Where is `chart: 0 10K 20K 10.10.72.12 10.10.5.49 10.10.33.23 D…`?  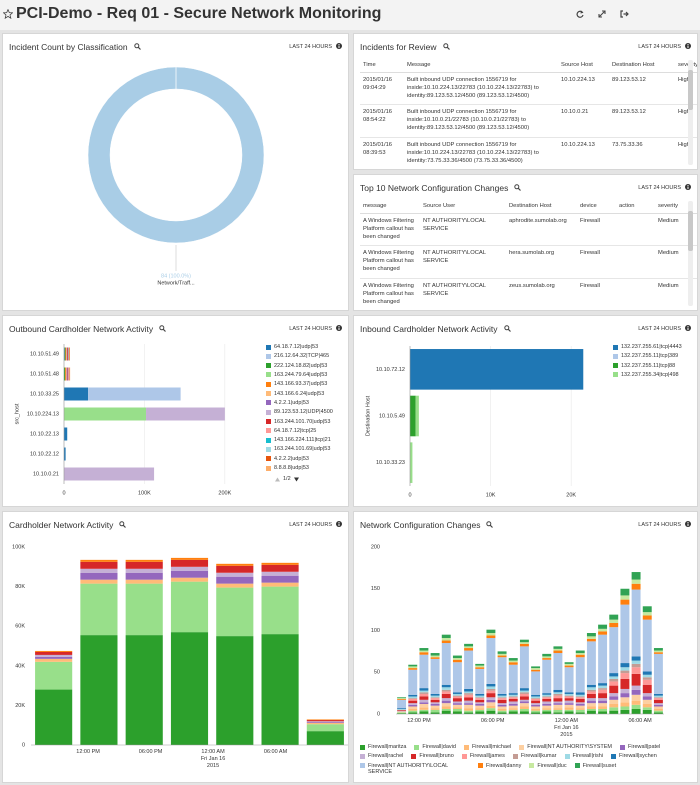
chart: 0 10K 20K 10.10.72.12 10.10.5.49 10.10.33.23 D… is located at coordinates (474, 422).